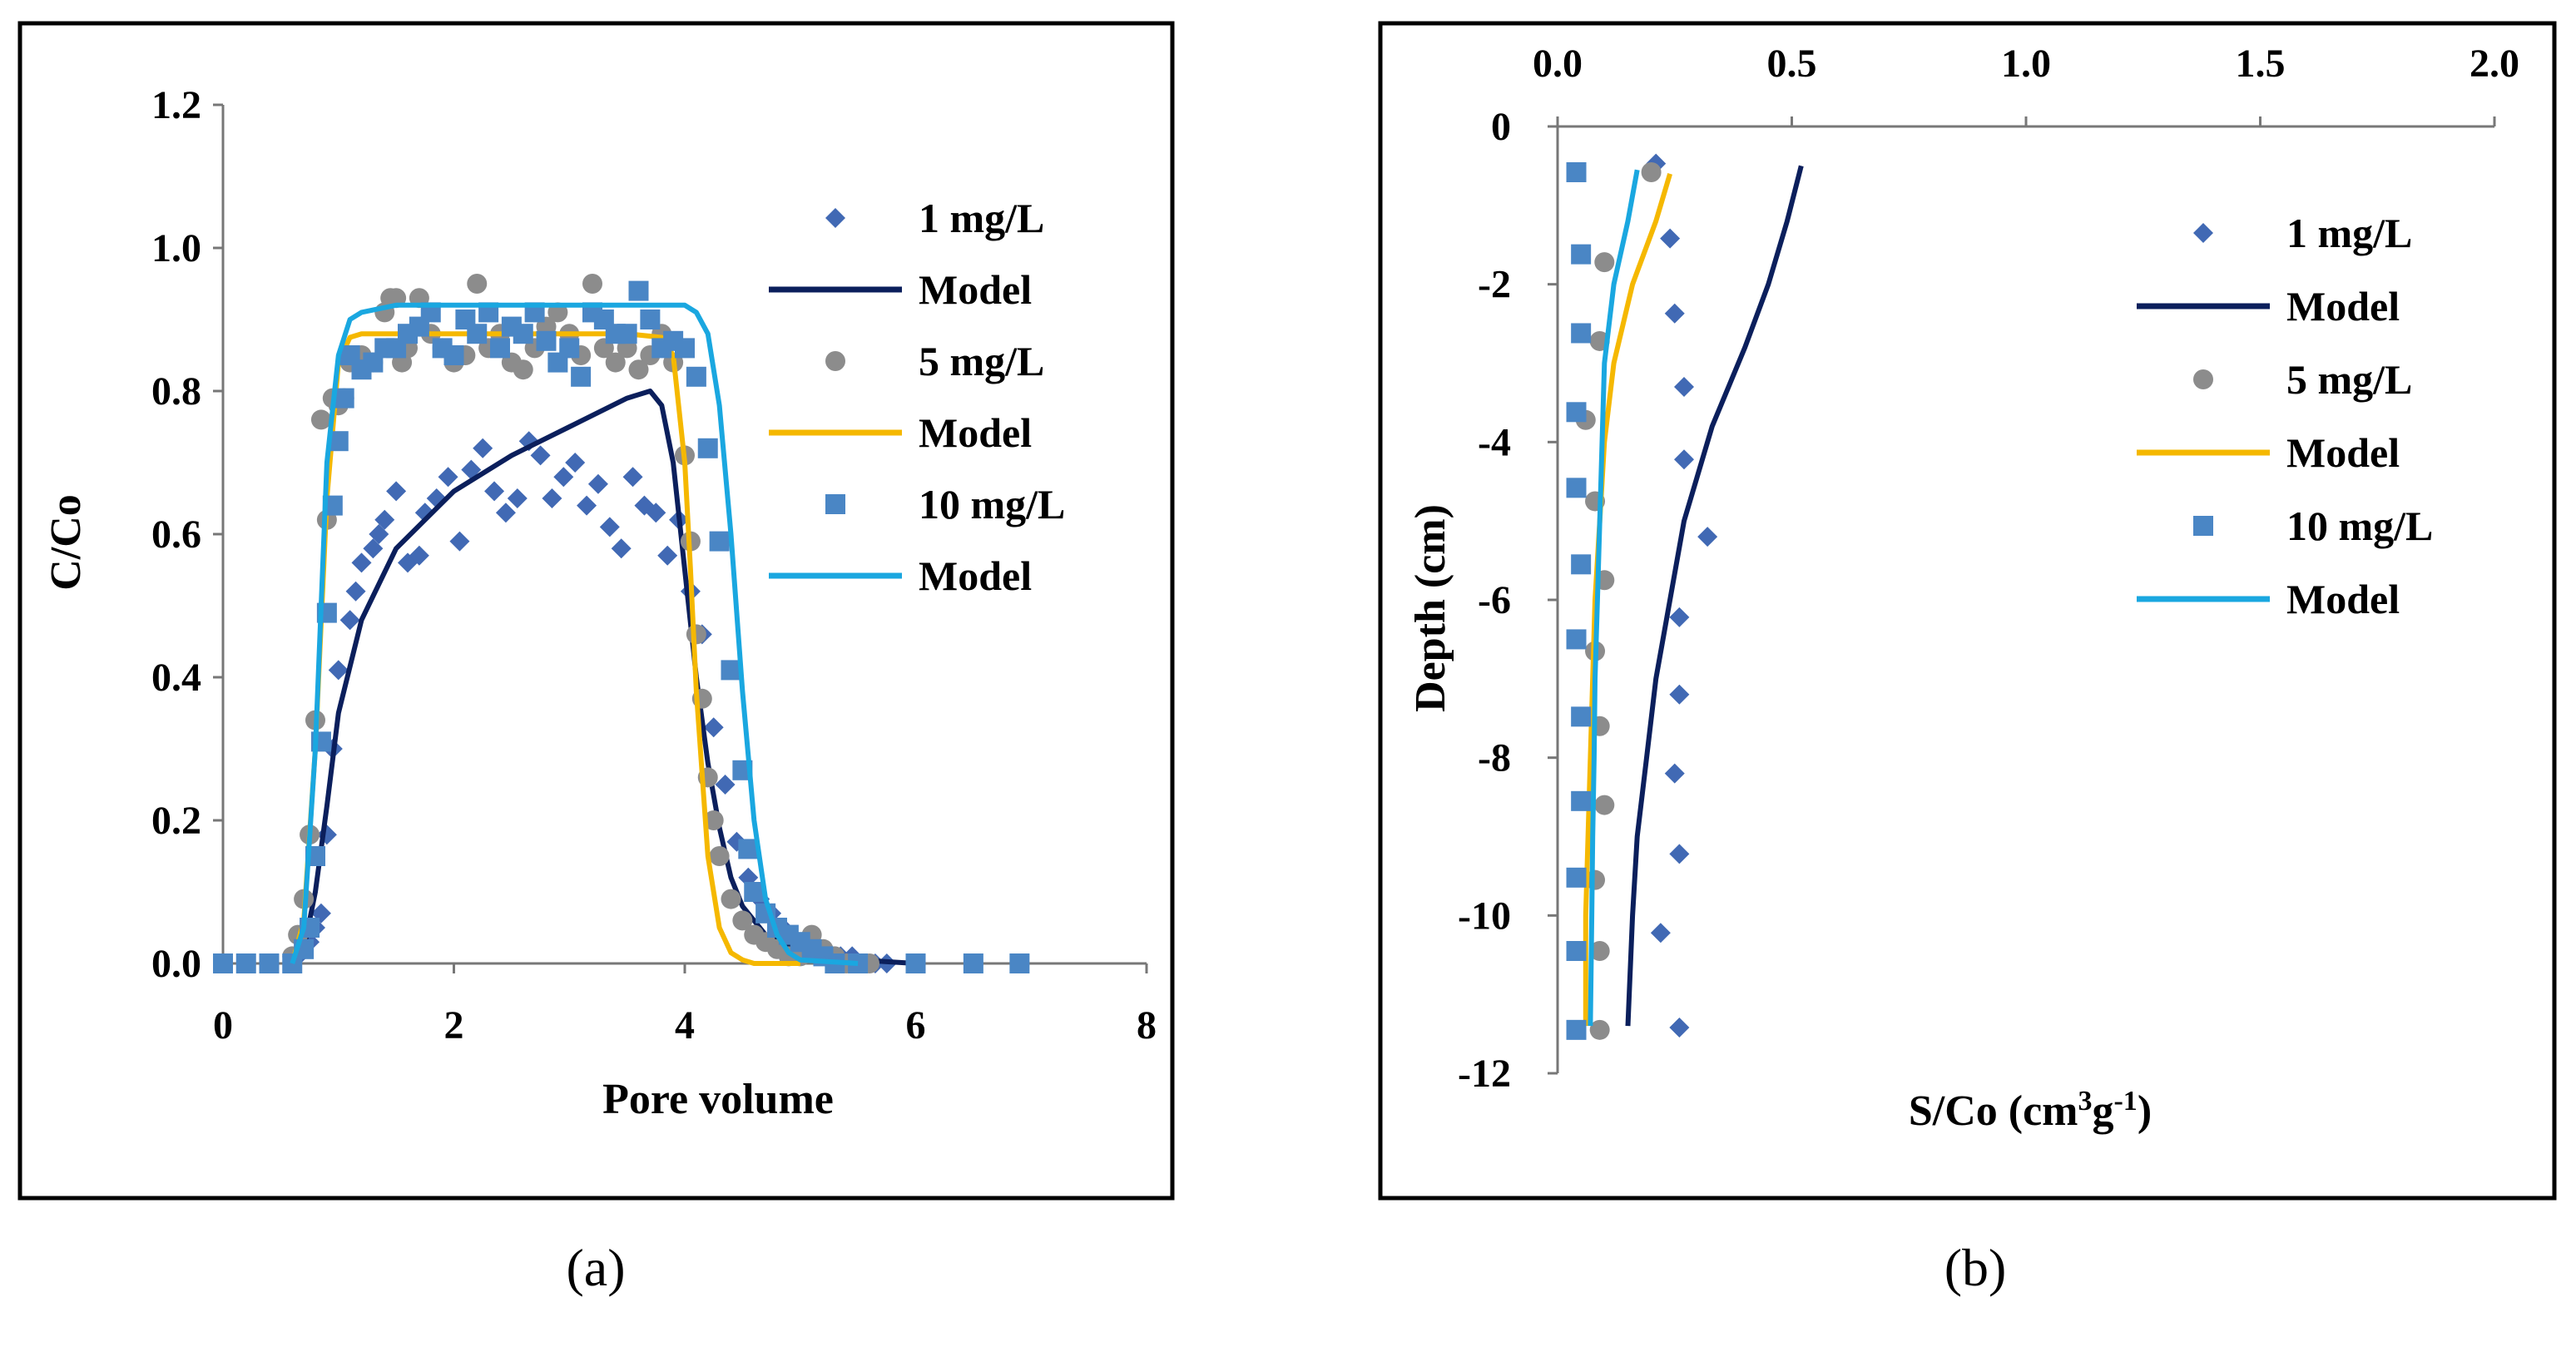  What do you see at coordinates (1147, 1025) in the screenshot?
I see `a-x-tick-label-4: 8` at bounding box center [1147, 1025].